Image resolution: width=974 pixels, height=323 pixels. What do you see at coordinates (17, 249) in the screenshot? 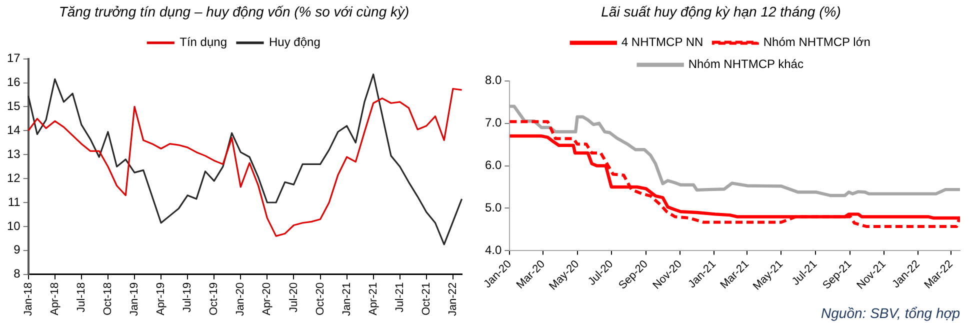
I see `y-tick-label: 9` at bounding box center [17, 249].